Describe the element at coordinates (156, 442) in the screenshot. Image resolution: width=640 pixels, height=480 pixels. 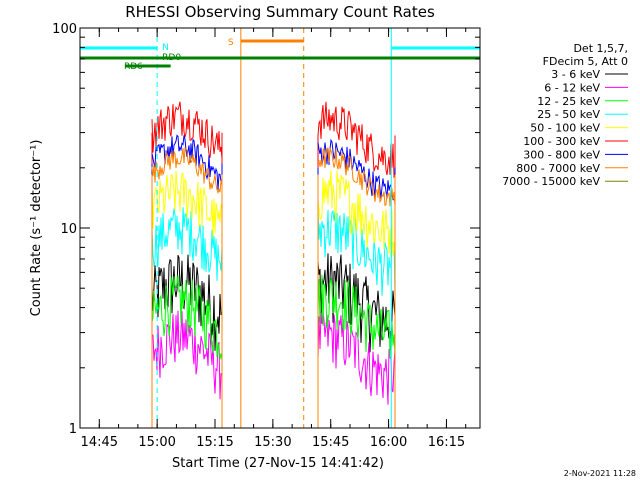
I see `x-tick-label: 15:00` at that location.